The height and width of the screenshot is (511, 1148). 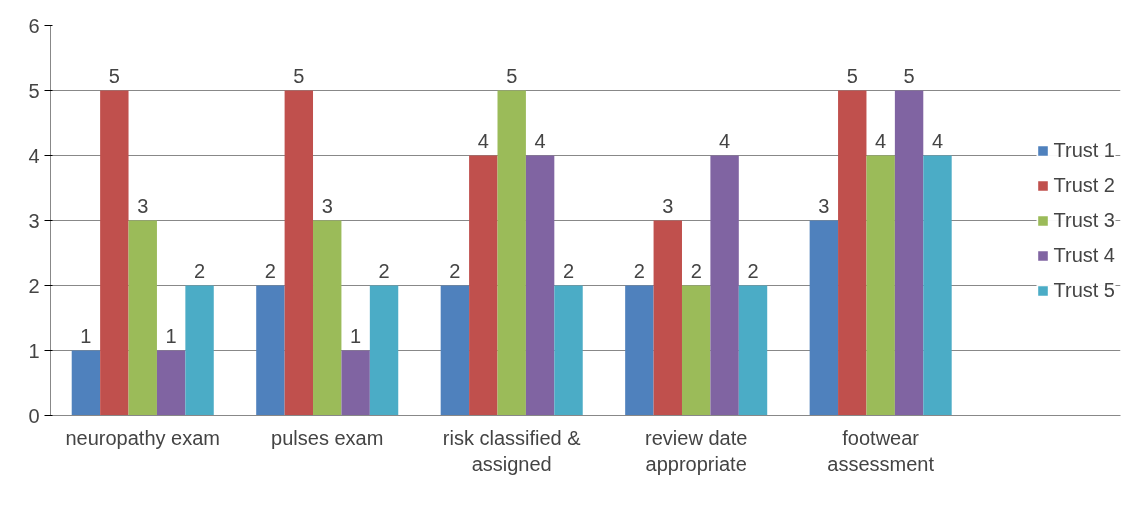 What do you see at coordinates (34, 350) in the screenshot?
I see `y-tick-label: 1` at bounding box center [34, 350].